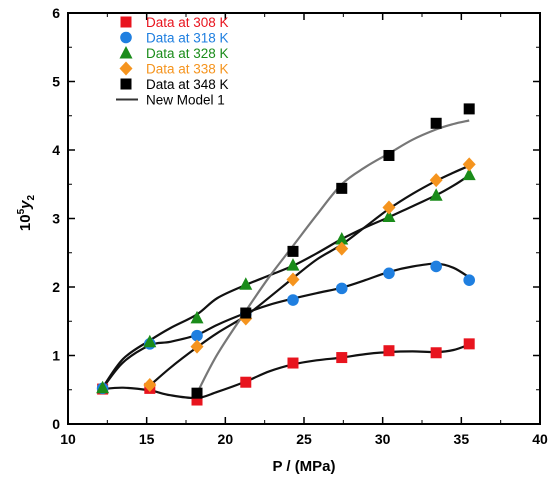 The image size is (550, 484). I want to click on legend-label: New Model 1, so click(185, 100).